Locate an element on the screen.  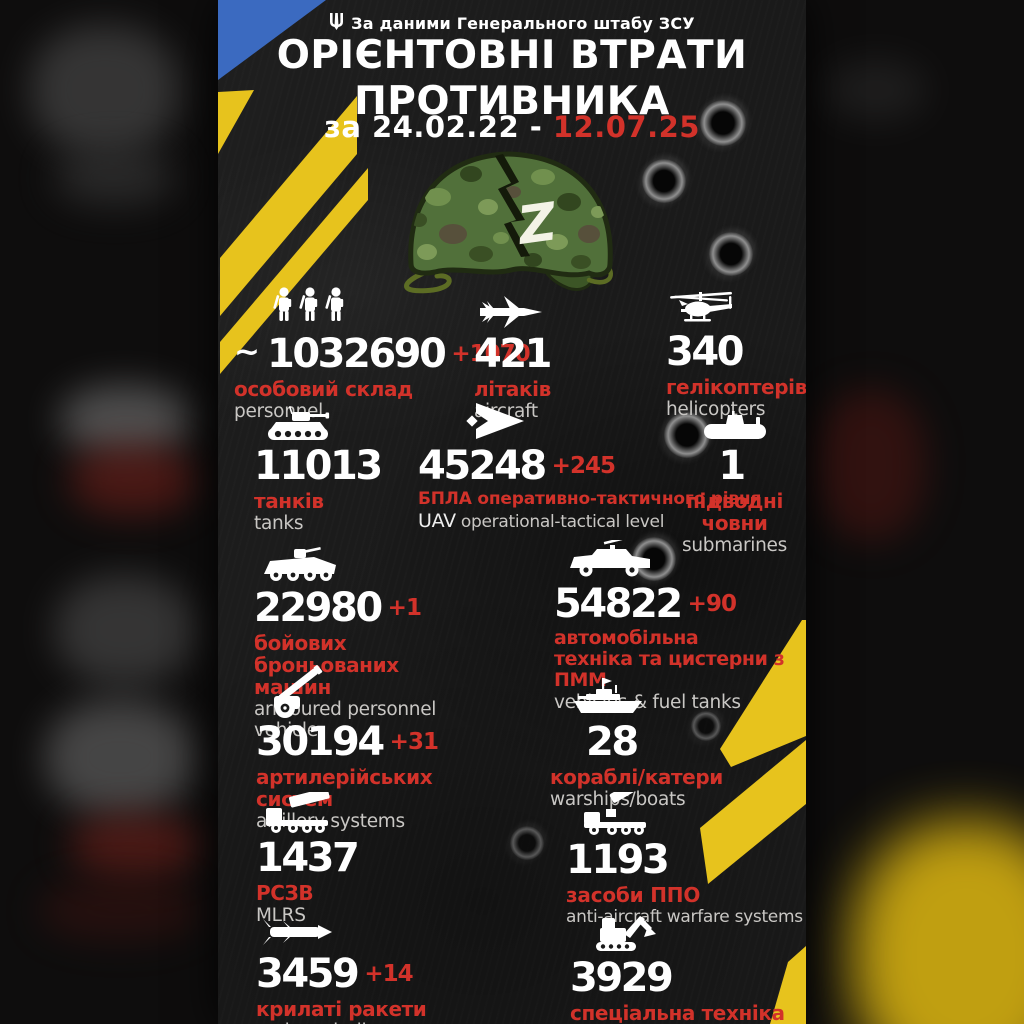
page-title: ОРІЄНТОВНІ ВТРАТИ ПРОТИВНИКА is located at coordinates (512, 78).